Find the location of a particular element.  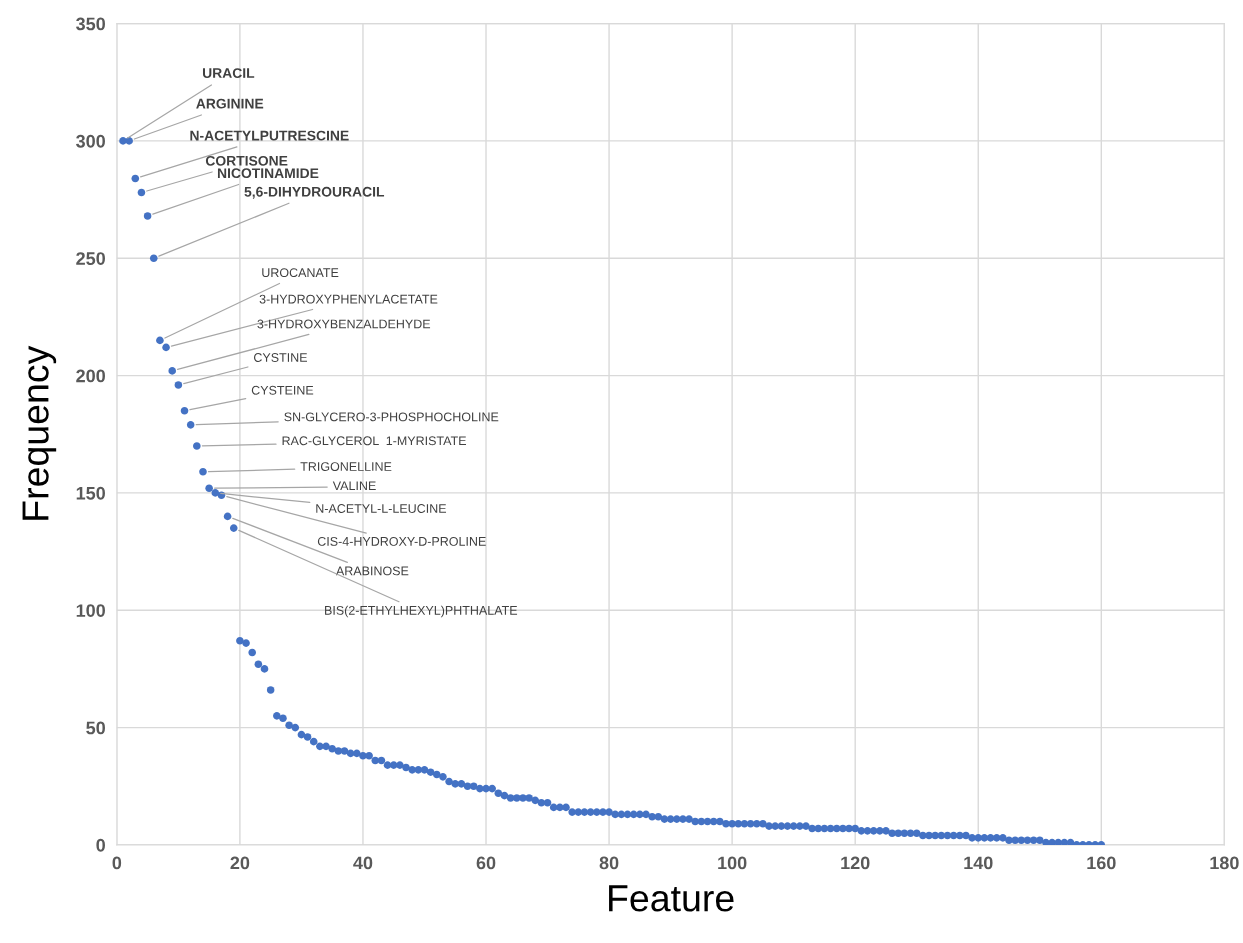

y-tick-label: 0 is located at coordinates (100, 845).